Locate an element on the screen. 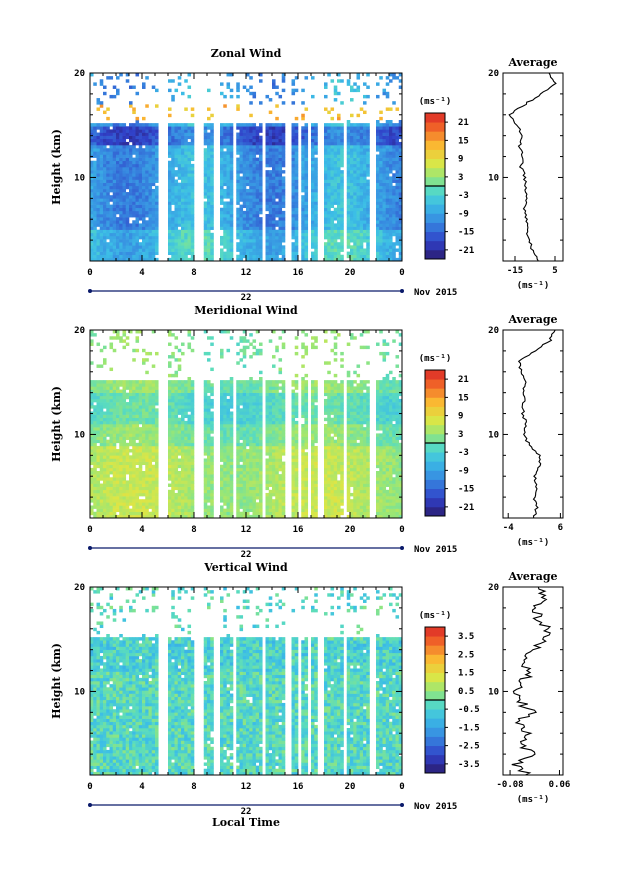 This screenshot has width=620, height=873. colorbar-swatch is located at coordinates (435, 218).